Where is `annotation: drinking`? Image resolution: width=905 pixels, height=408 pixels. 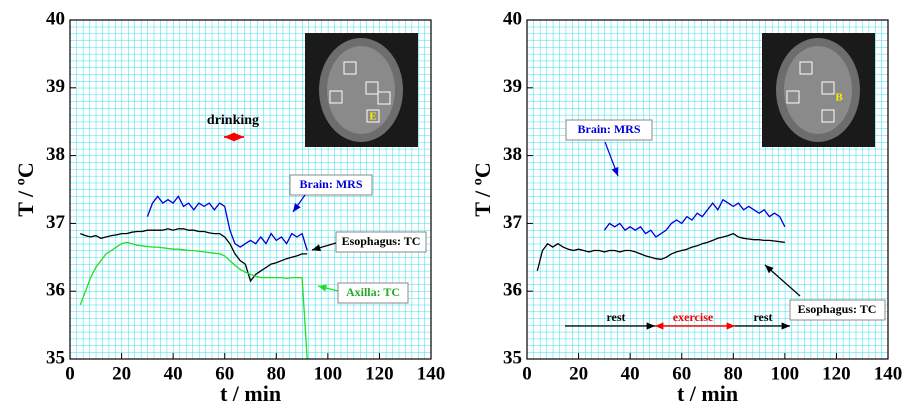
annotation: drinking is located at coordinates (233, 120).